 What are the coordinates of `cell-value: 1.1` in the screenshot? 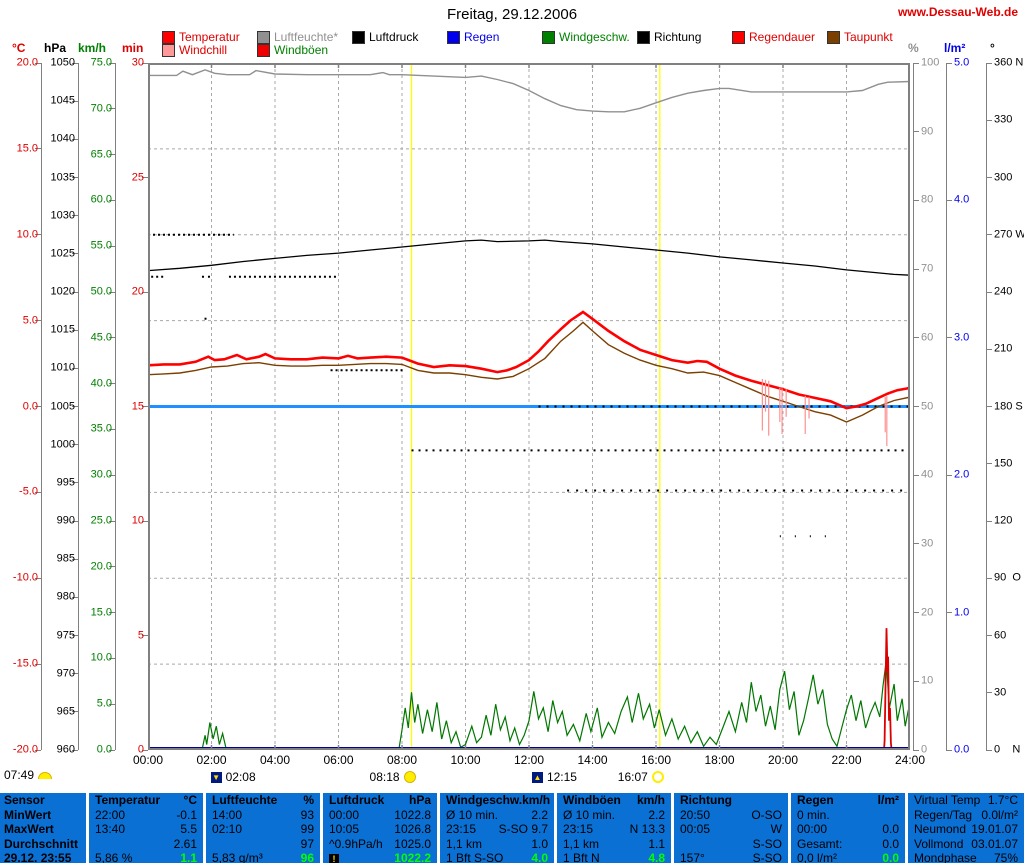 It's located at (188, 857).